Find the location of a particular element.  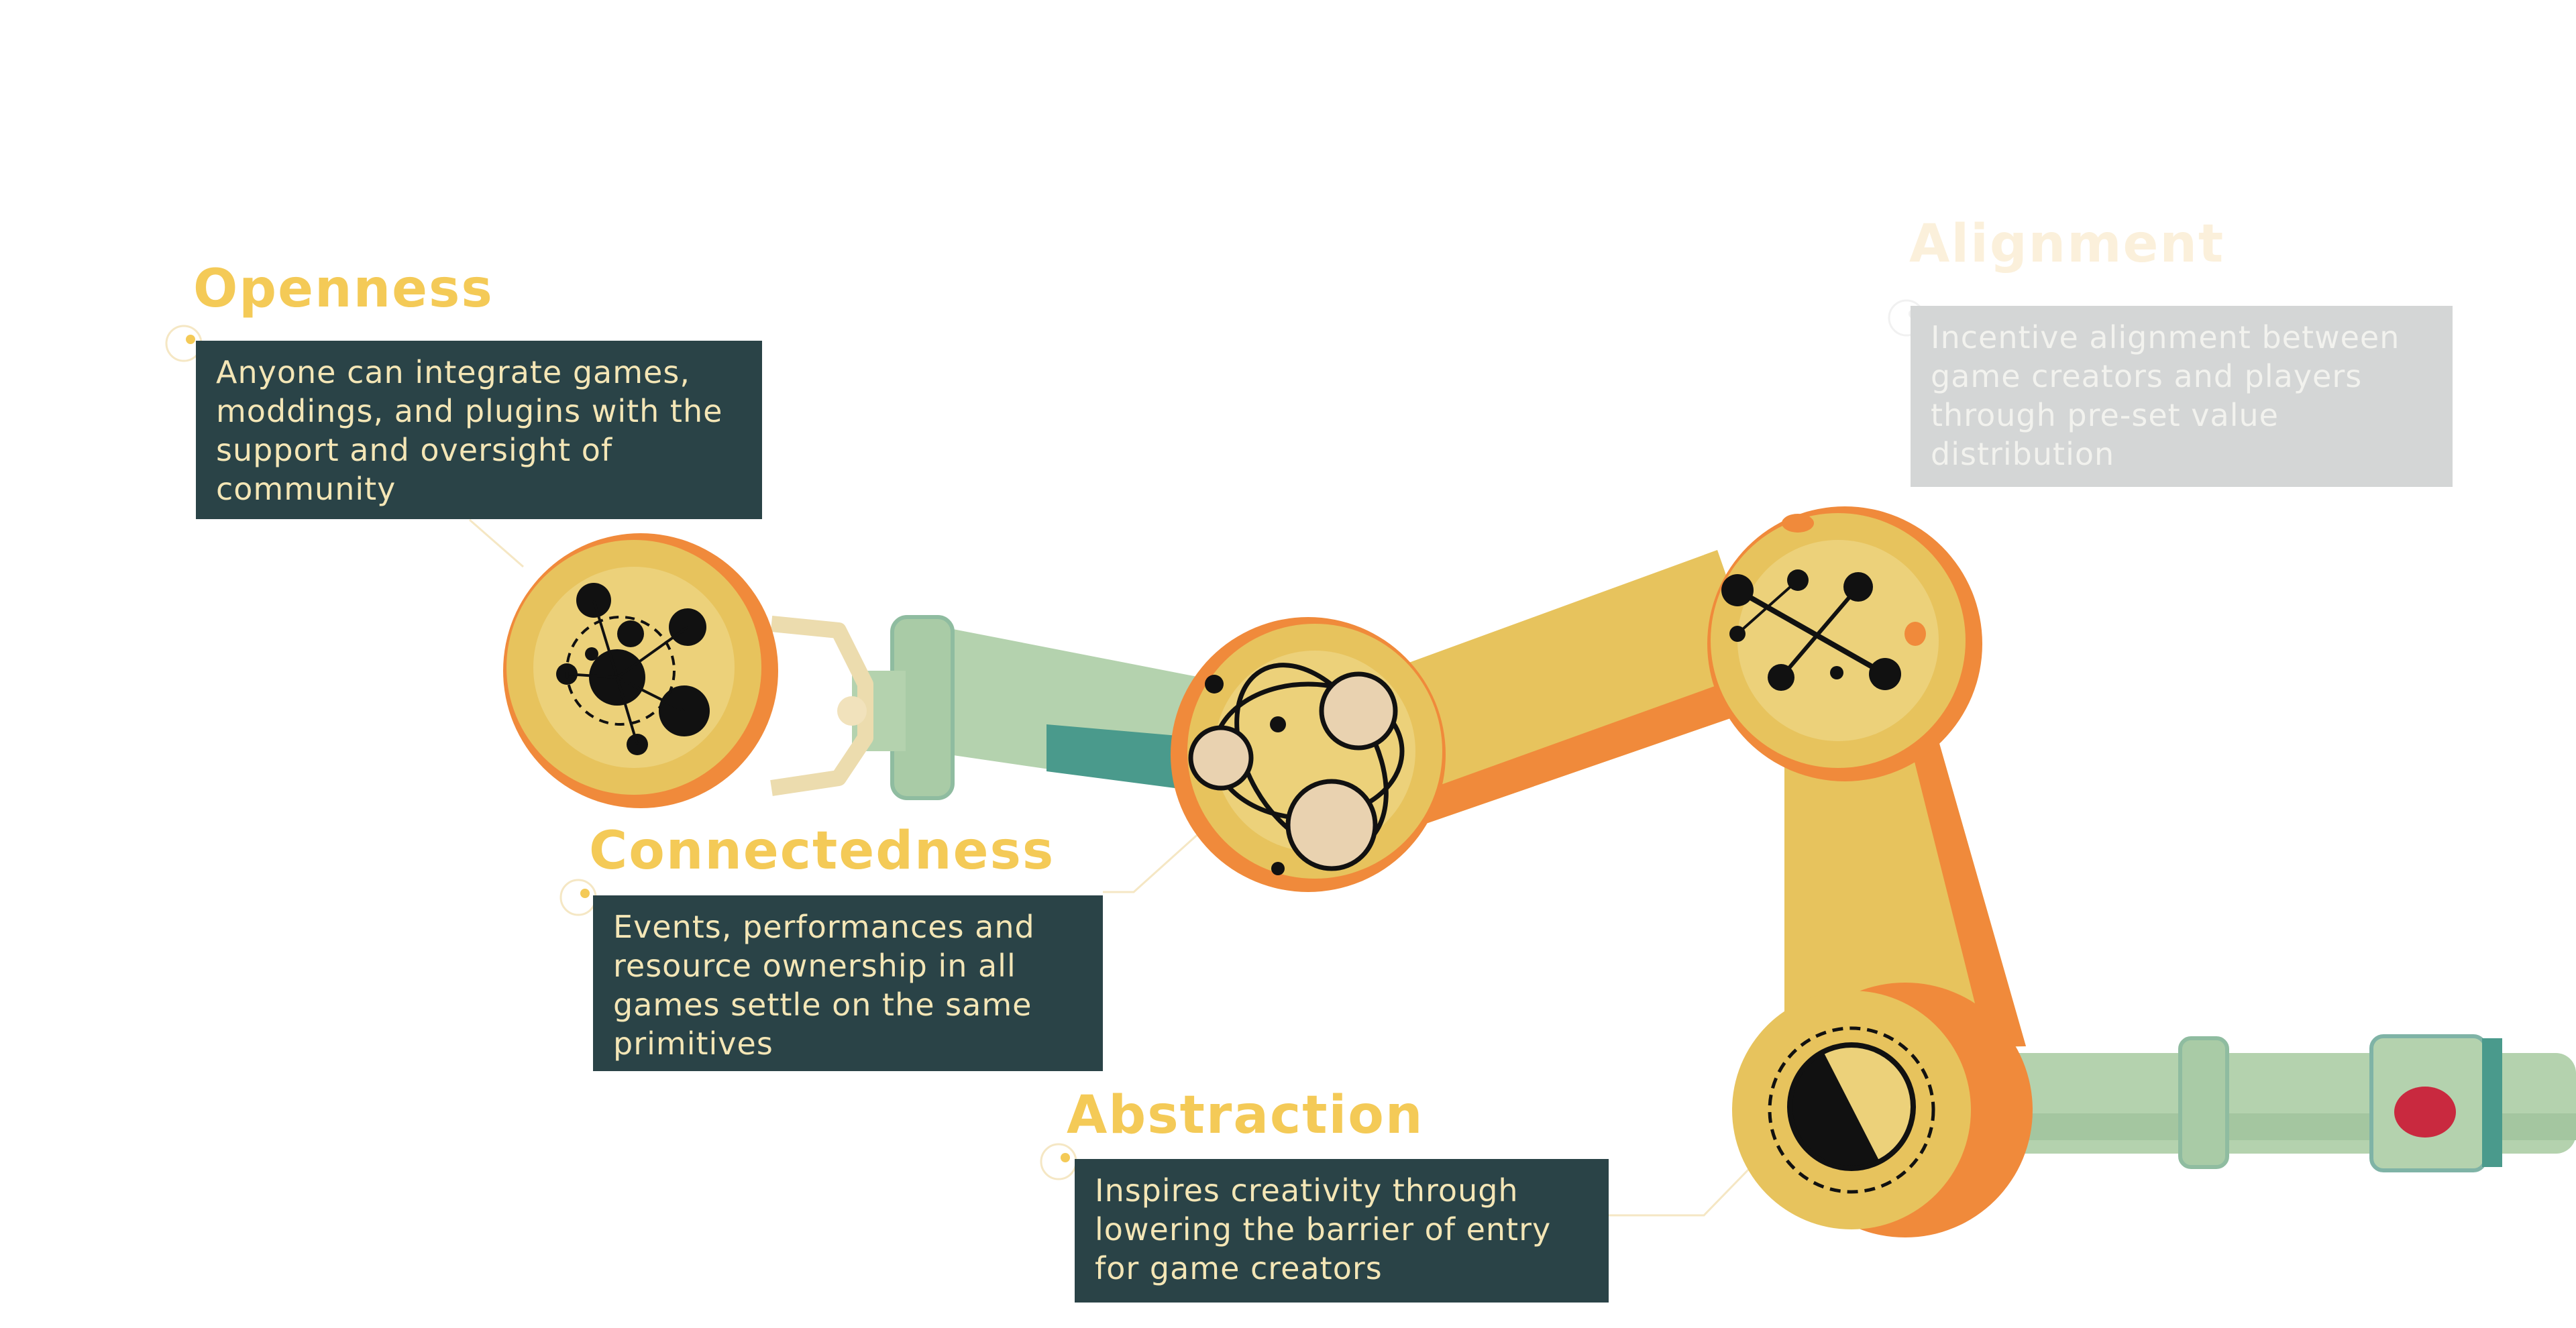

joint-abstraction is located at coordinates (1882, 1110).